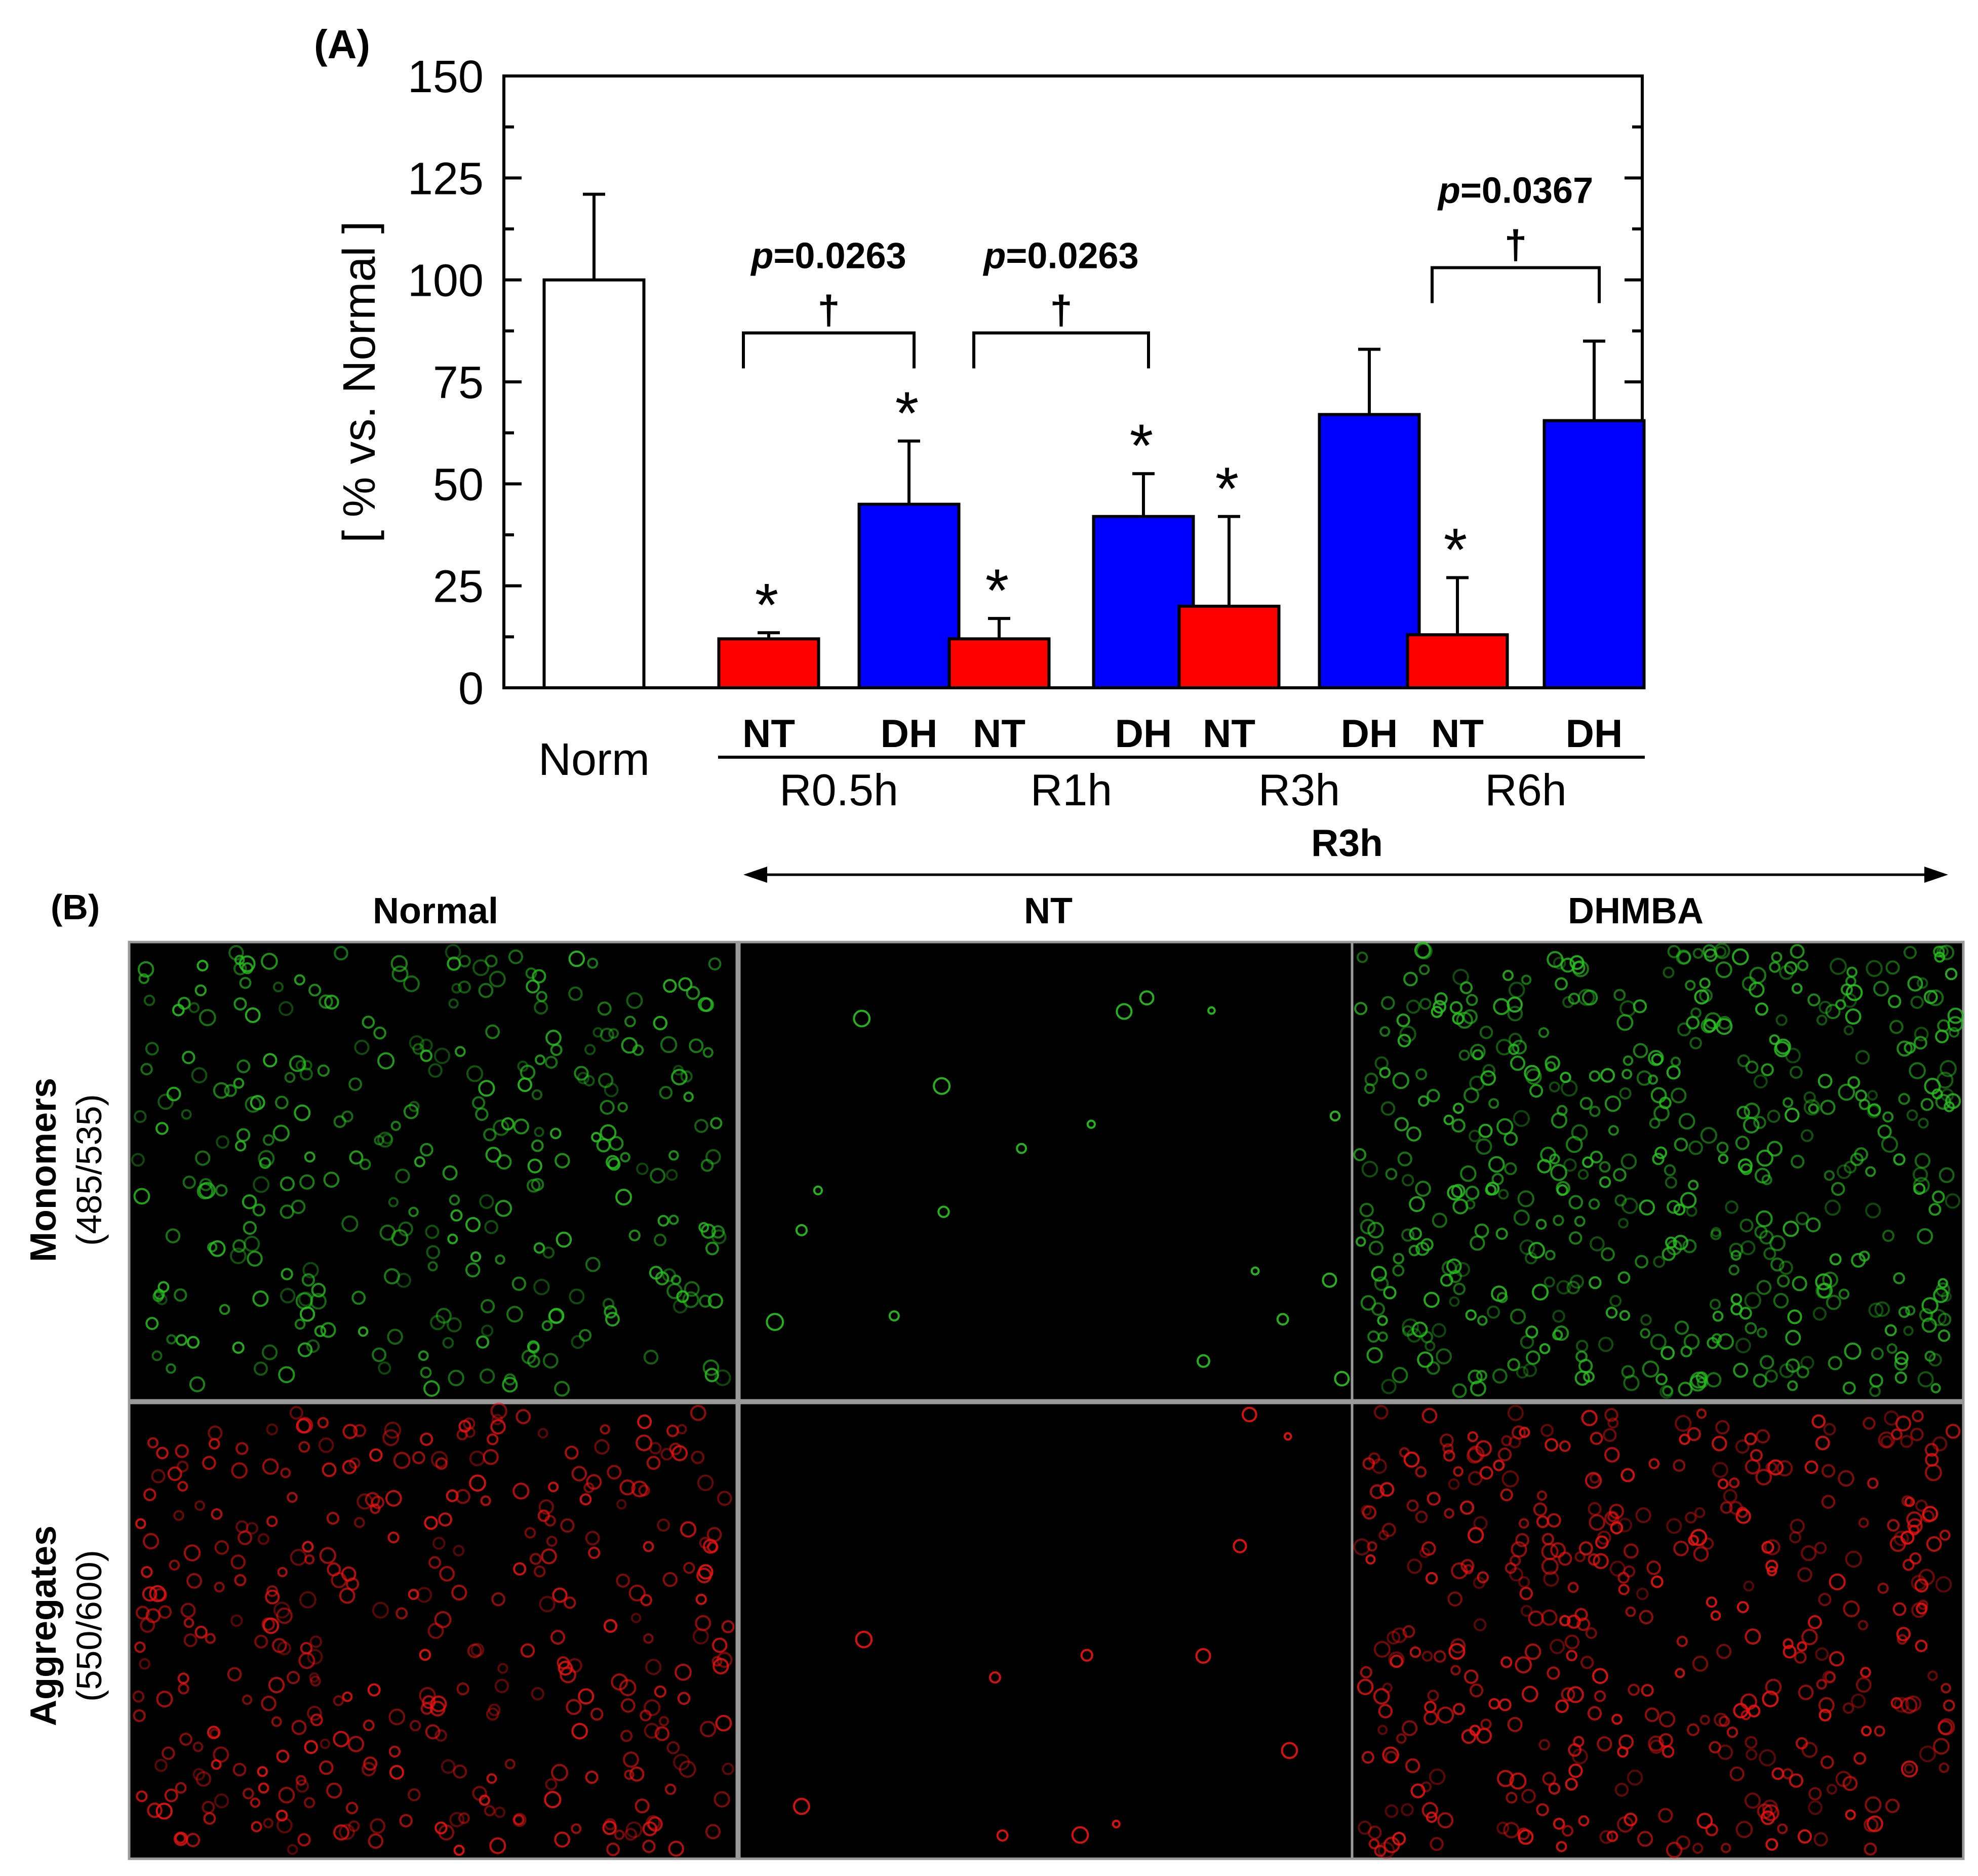 This screenshot has width=1978, height=1876. Describe the element at coordinates (433, 1631) in the screenshot. I see `micrograph-frame` at that location.